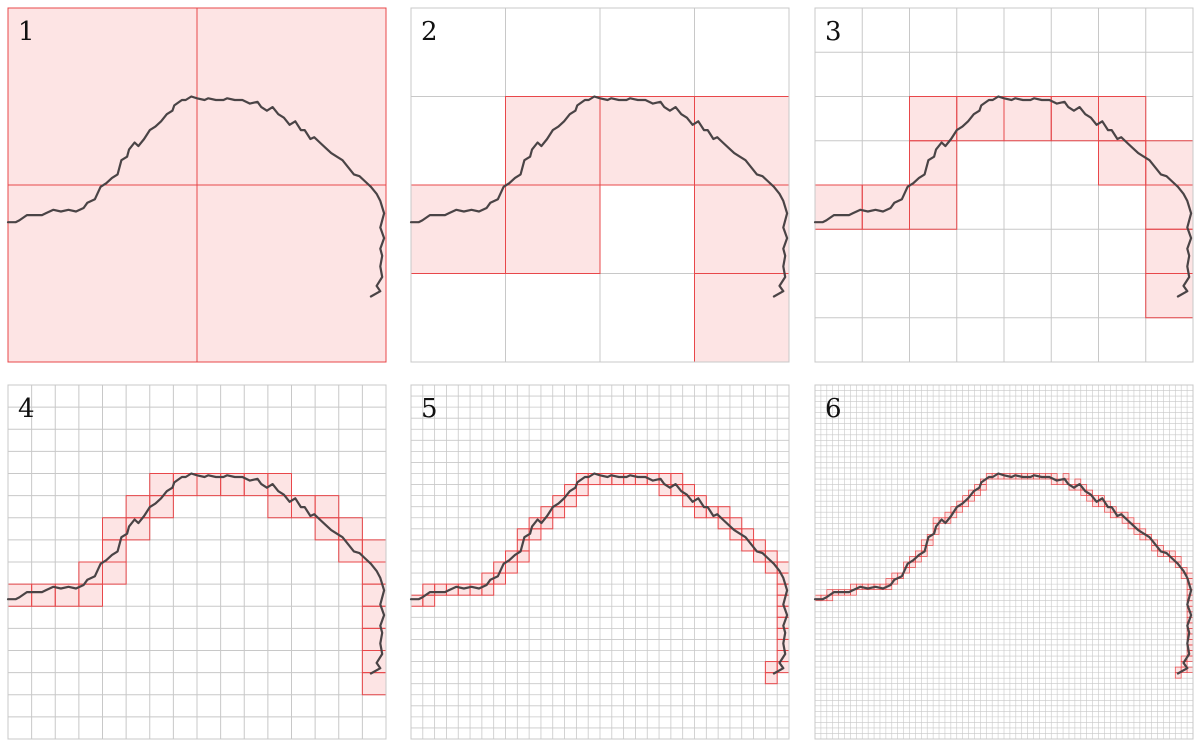 This screenshot has width=1194, height=740. I want to click on panel-number-label: 4, so click(26, 409).